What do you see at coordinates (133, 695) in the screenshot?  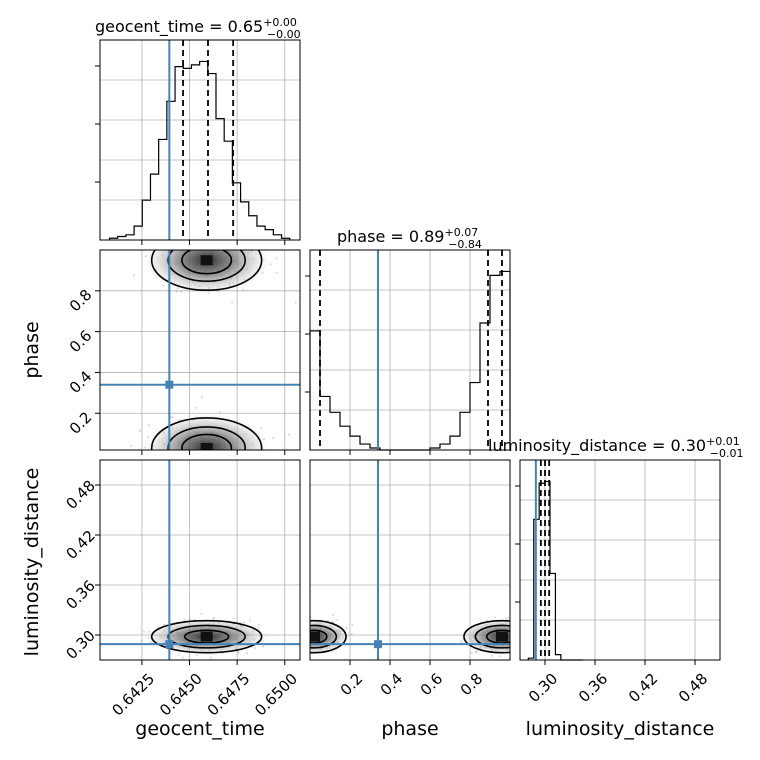 I see `x-tick-label: 0.6425` at bounding box center [133, 695].